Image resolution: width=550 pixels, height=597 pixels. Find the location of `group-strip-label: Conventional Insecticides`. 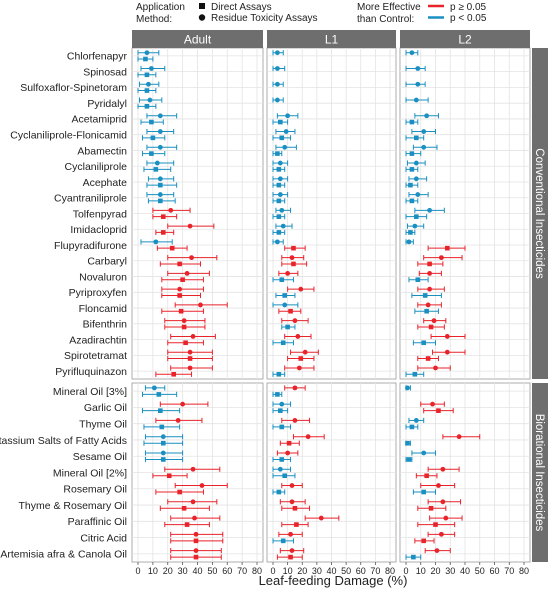

group-strip-label: Conventional Insecticides is located at coordinates (539, 213).